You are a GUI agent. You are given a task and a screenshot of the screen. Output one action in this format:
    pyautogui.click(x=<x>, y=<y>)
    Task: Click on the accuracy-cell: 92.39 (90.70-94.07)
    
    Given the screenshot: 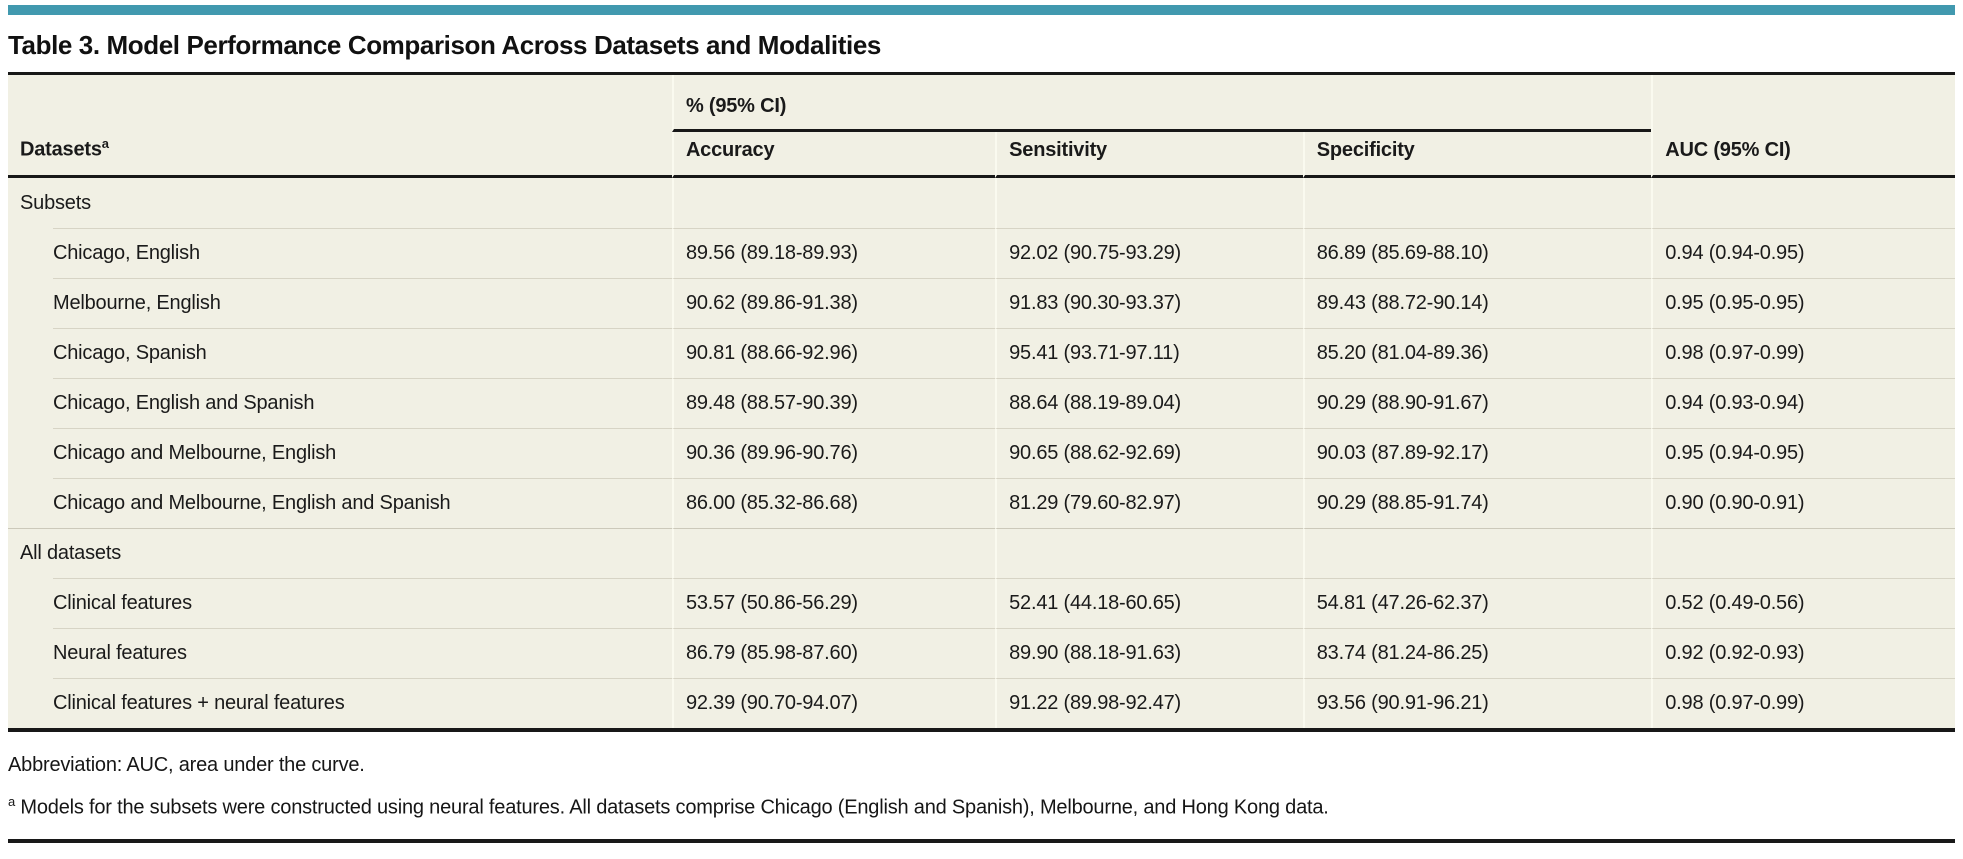 What is the action you would take?
    pyautogui.click(x=833, y=703)
    